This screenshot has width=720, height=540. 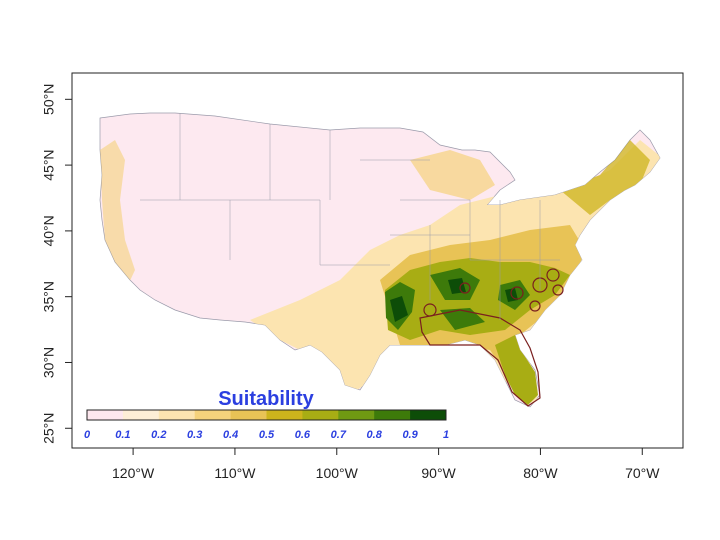 I want to click on legend-label: 0.5, so click(x=267, y=435).